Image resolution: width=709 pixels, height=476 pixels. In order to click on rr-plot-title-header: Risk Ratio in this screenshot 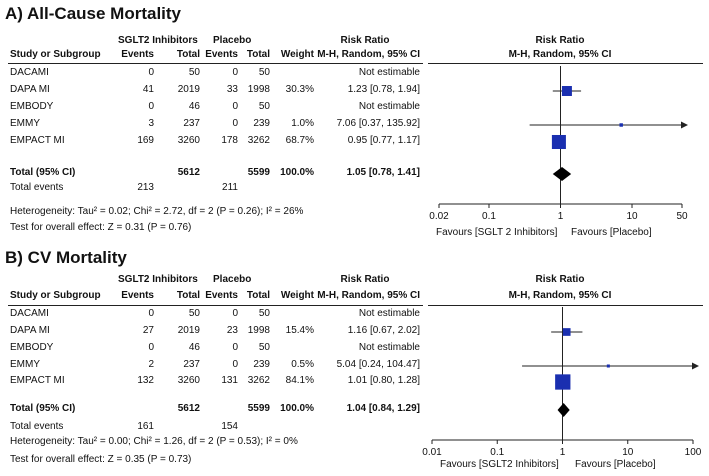, I will do `click(560, 279)`.